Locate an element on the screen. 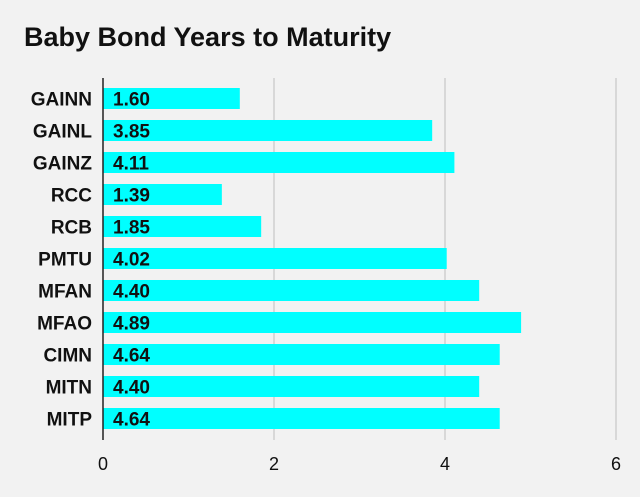 The height and width of the screenshot is (497, 640). chart-title: Baby Bond Years to Maturity is located at coordinates (208, 37).